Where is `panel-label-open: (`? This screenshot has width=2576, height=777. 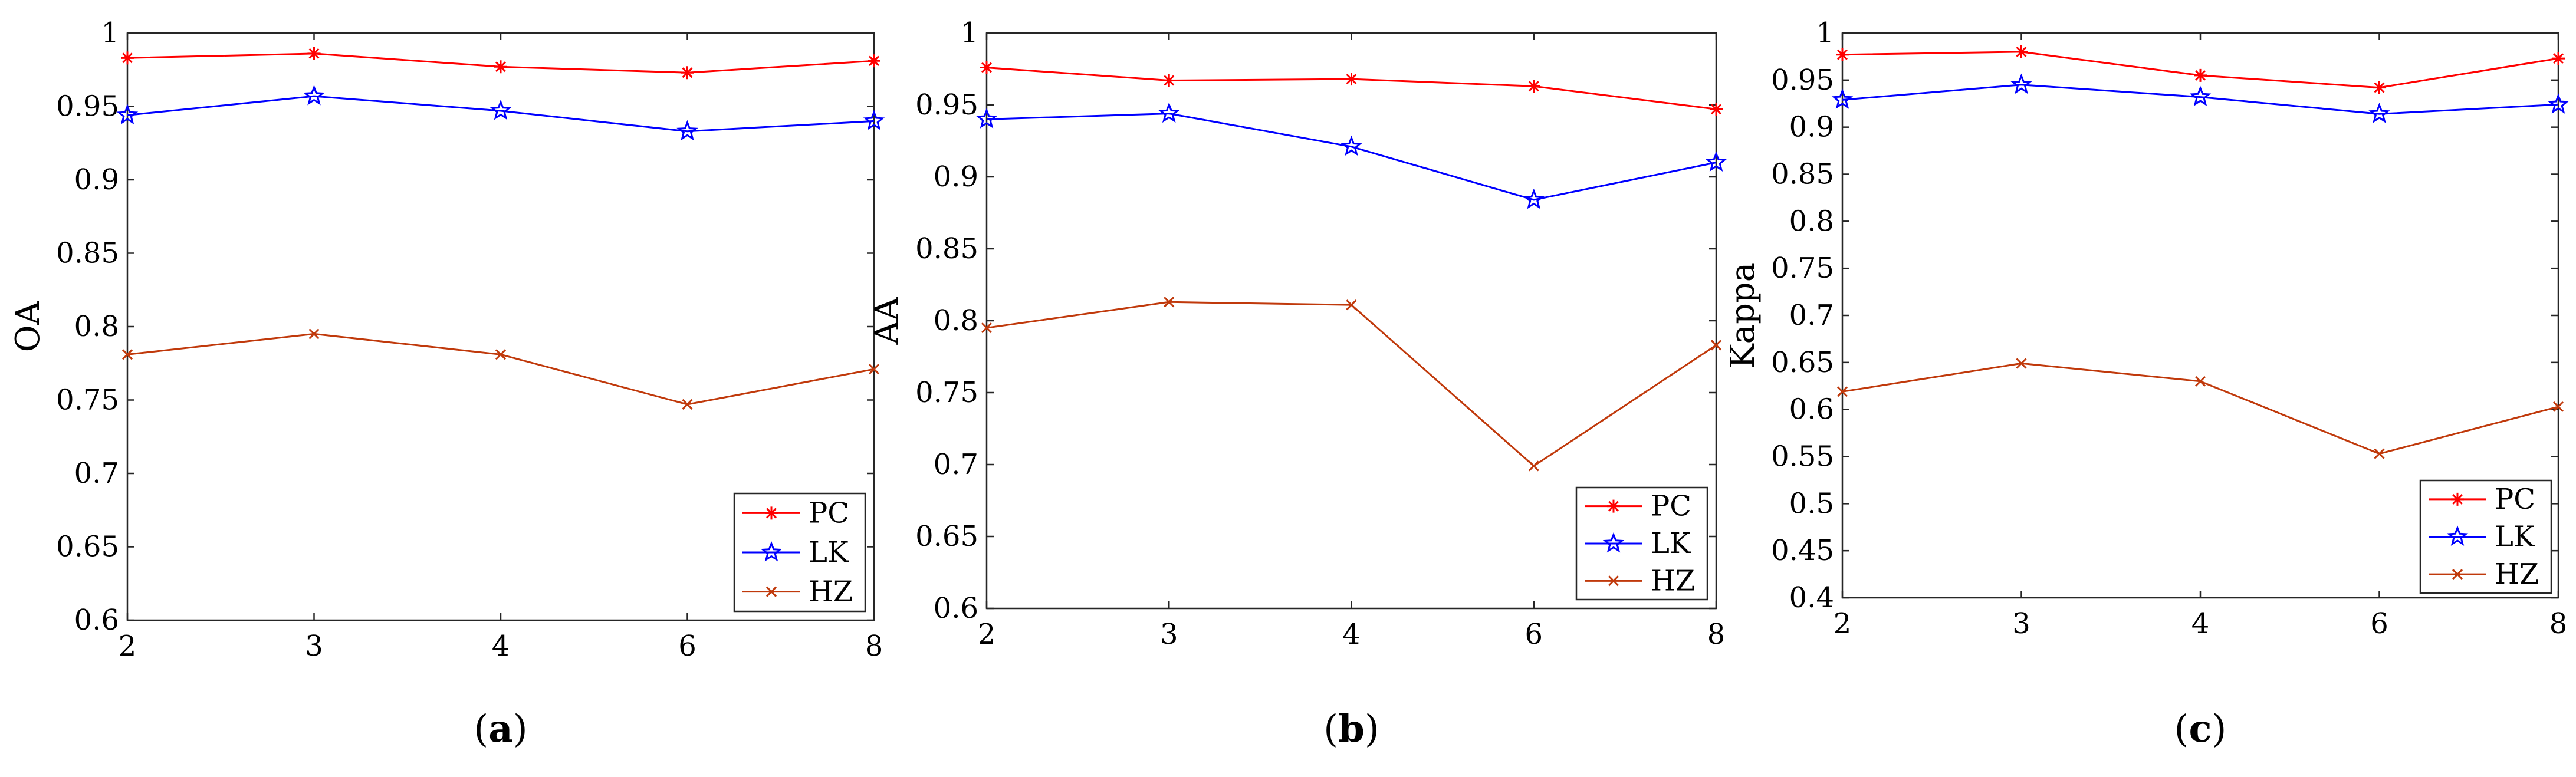
panel-label-open: ( is located at coordinates (481, 729).